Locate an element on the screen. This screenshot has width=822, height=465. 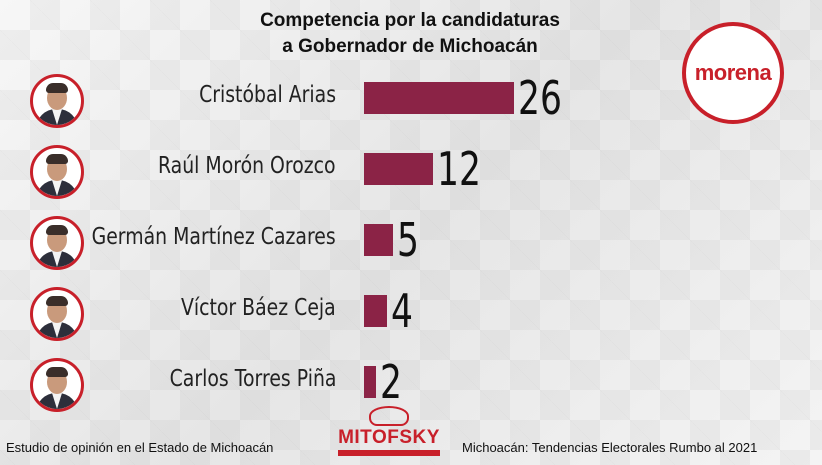
brand-text: MITOFSKY is located at coordinates (389, 437).